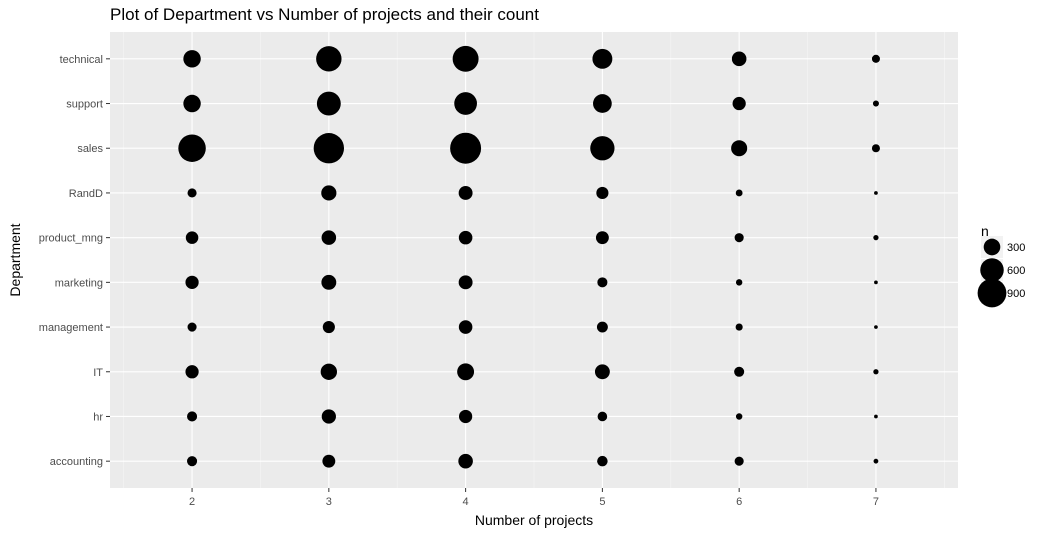 This screenshot has width=1043, height=535. Describe the element at coordinates (71, 328) in the screenshot. I see `y-tick-label: management` at that location.